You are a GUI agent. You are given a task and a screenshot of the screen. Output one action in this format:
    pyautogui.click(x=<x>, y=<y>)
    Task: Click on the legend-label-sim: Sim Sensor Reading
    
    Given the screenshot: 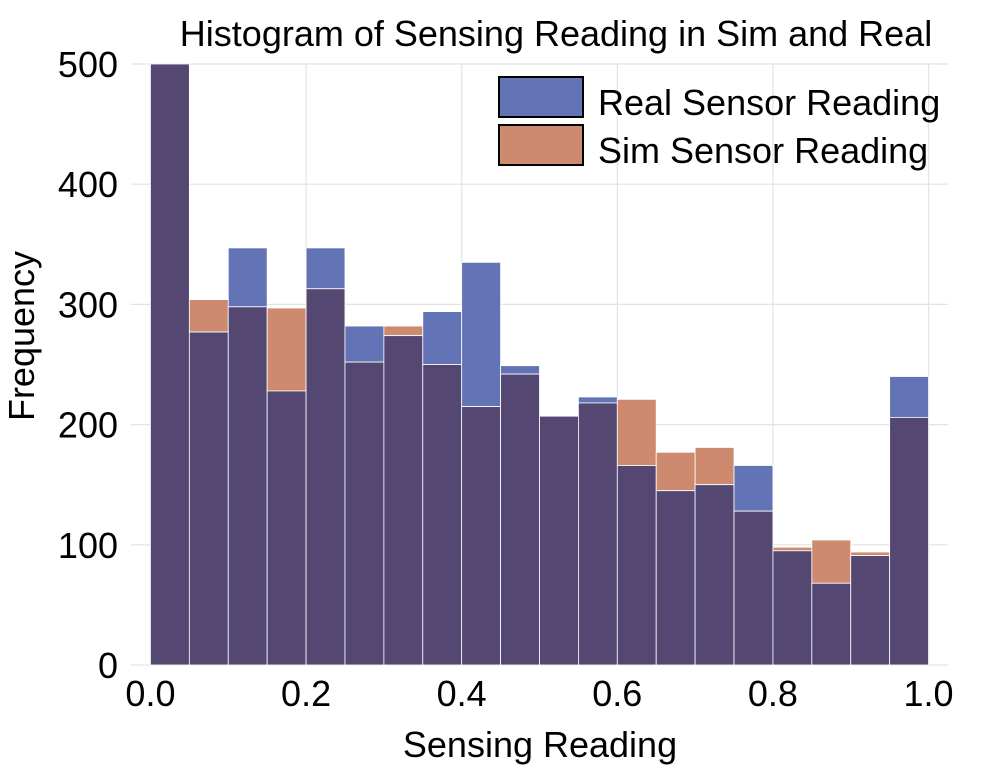 What is the action you would take?
    pyautogui.click(x=763, y=150)
    